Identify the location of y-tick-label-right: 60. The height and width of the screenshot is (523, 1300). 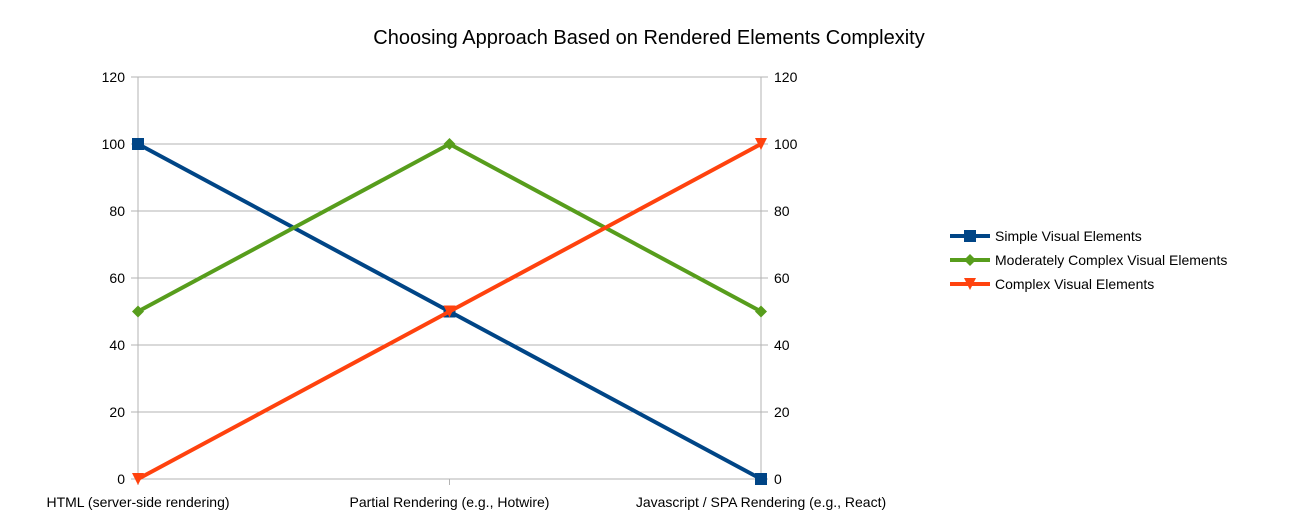
(782, 278).